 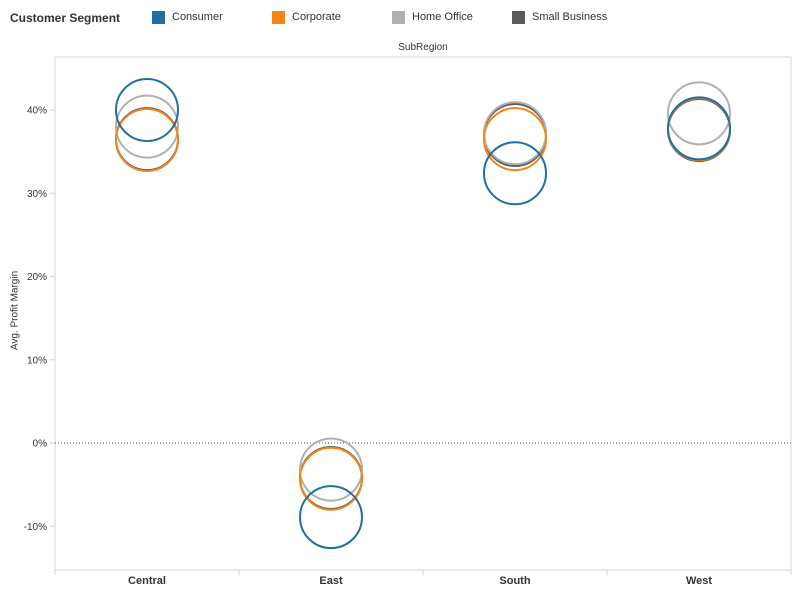 What do you see at coordinates (278, 17) in the screenshot?
I see `corporate-swatch-icon` at bounding box center [278, 17].